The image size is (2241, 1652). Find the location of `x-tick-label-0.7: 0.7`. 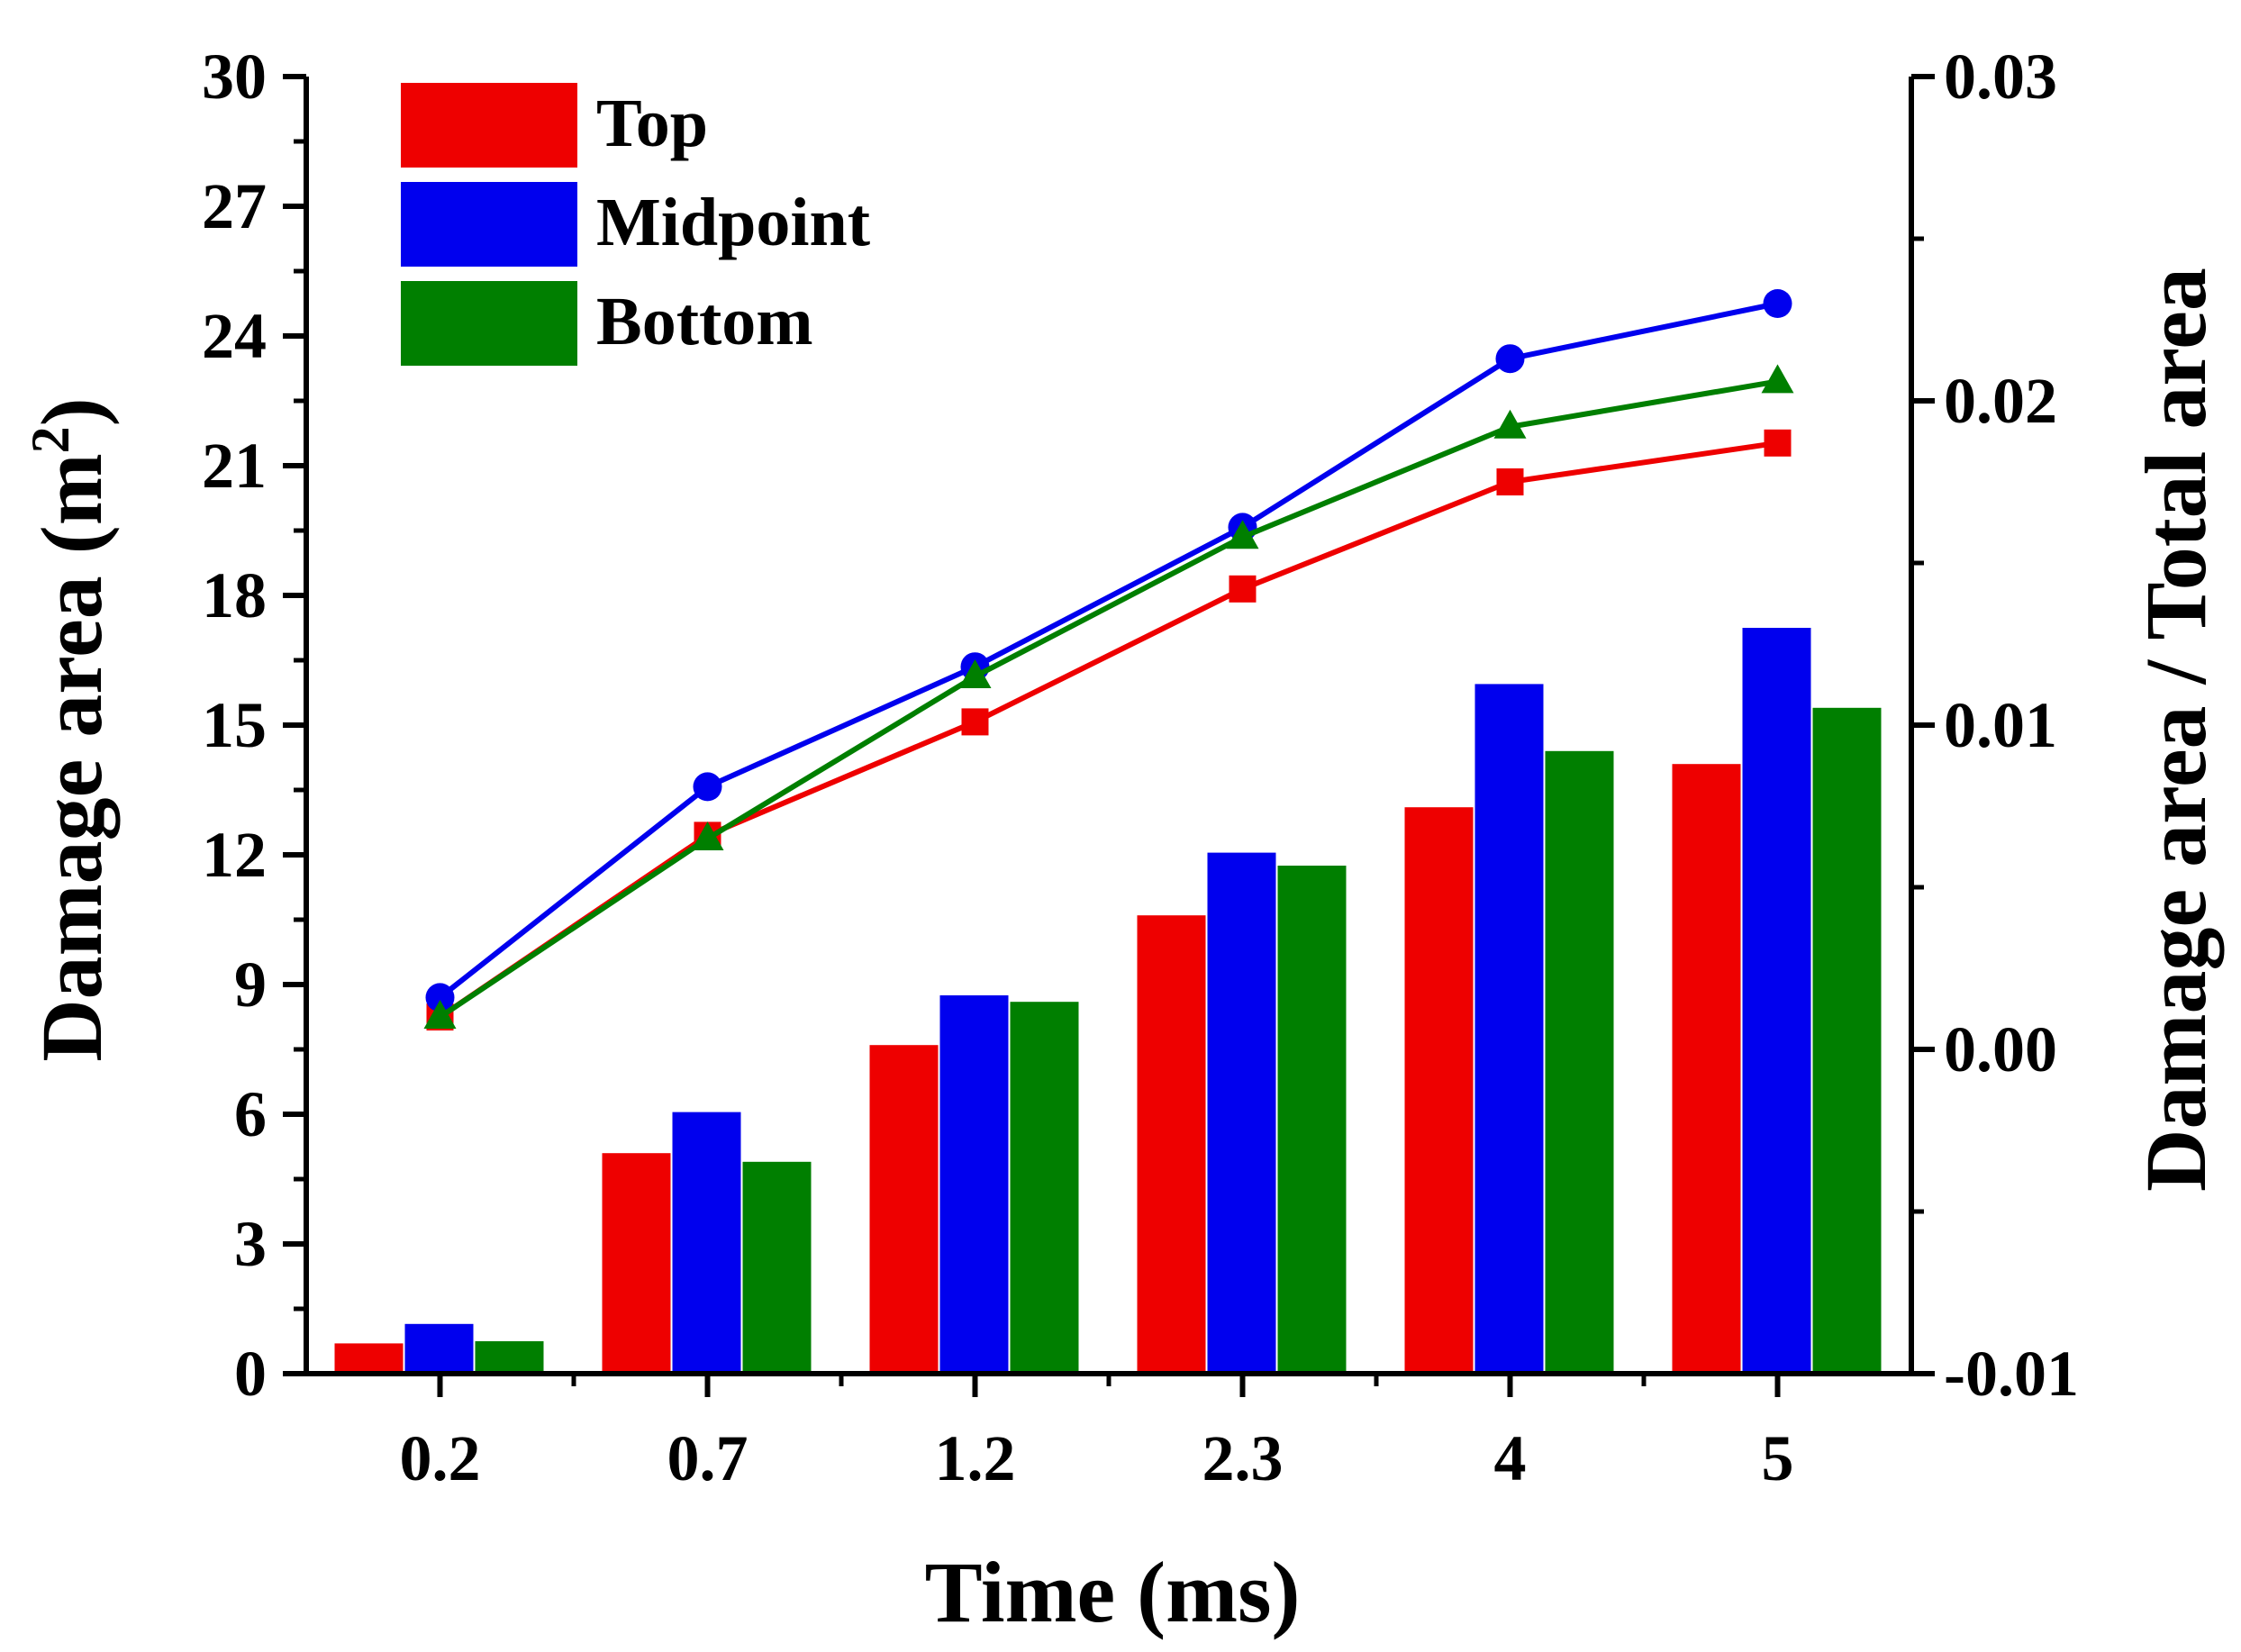

x-tick-label-0.7: 0.7 is located at coordinates (708, 1458).